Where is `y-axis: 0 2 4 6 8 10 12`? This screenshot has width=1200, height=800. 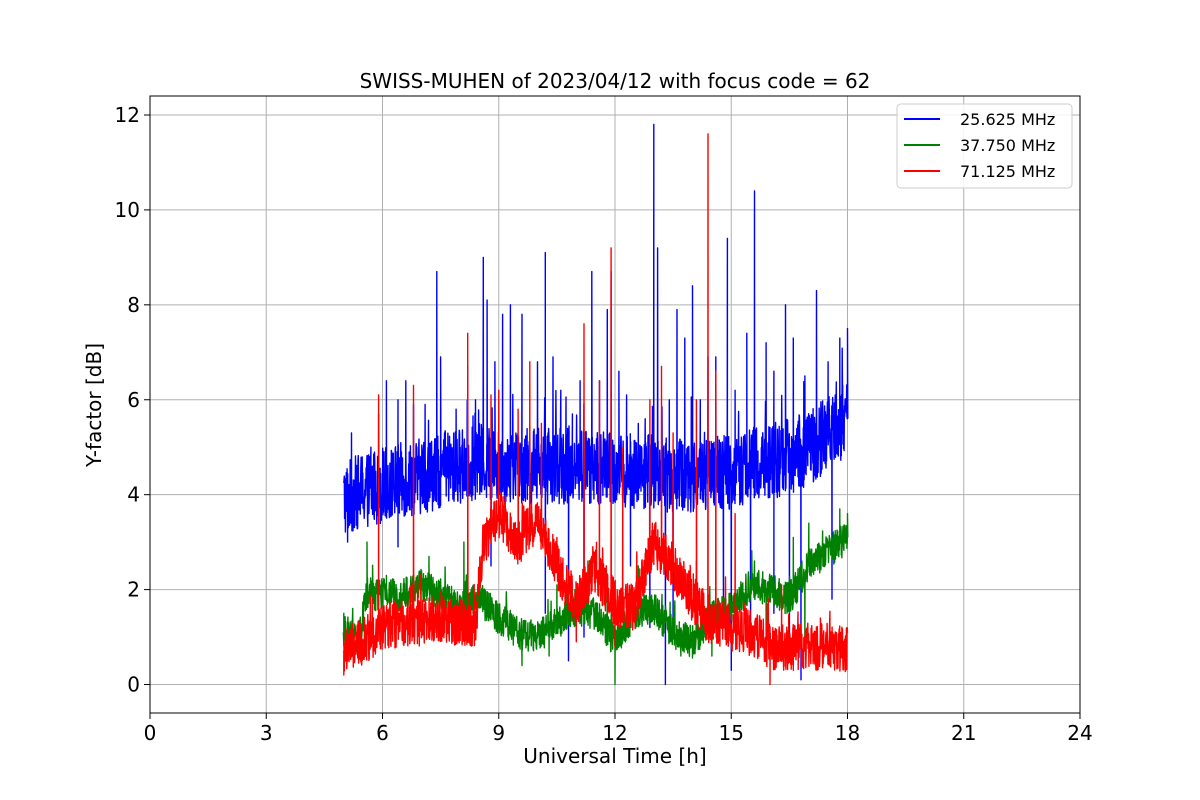 y-axis: 0 2 4 6 8 10 12 is located at coordinates (132, 400).